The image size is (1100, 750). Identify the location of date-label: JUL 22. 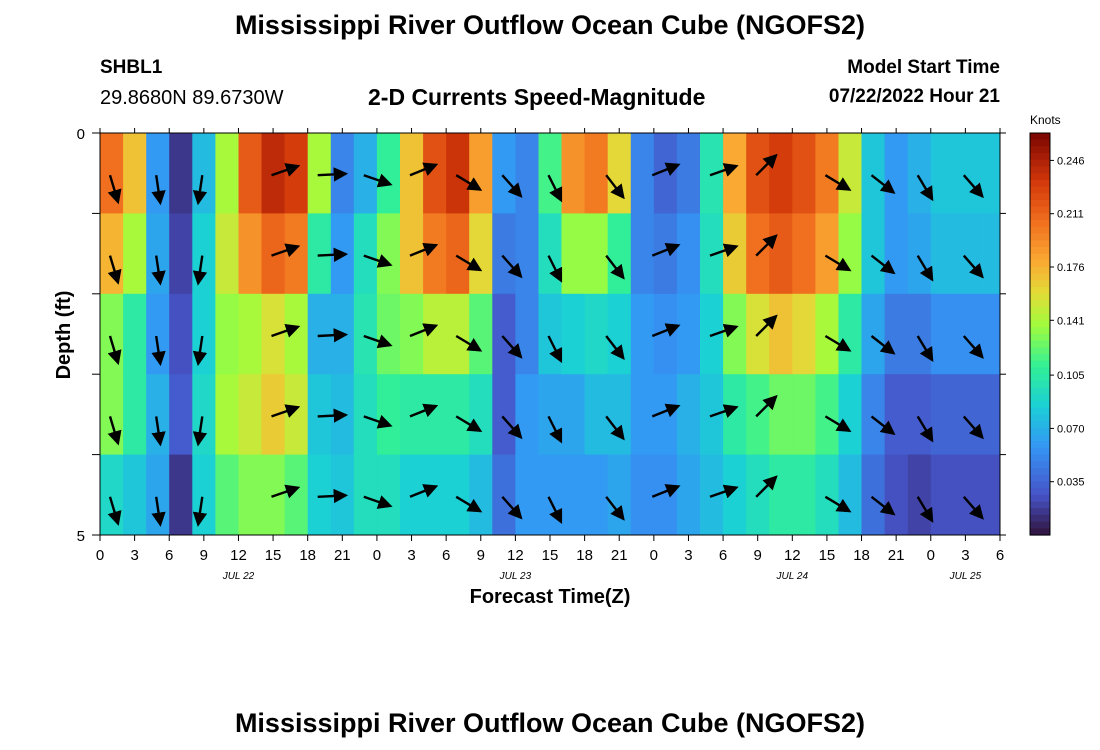
(238, 576).